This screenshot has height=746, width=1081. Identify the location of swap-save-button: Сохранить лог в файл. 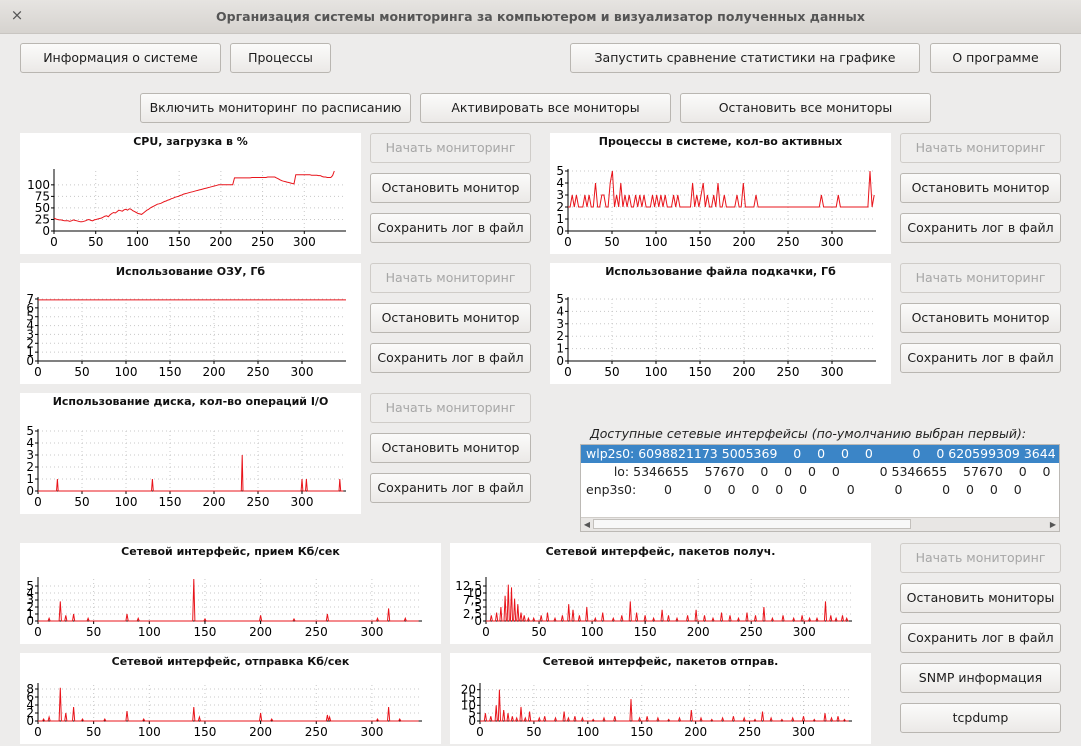
(980, 358).